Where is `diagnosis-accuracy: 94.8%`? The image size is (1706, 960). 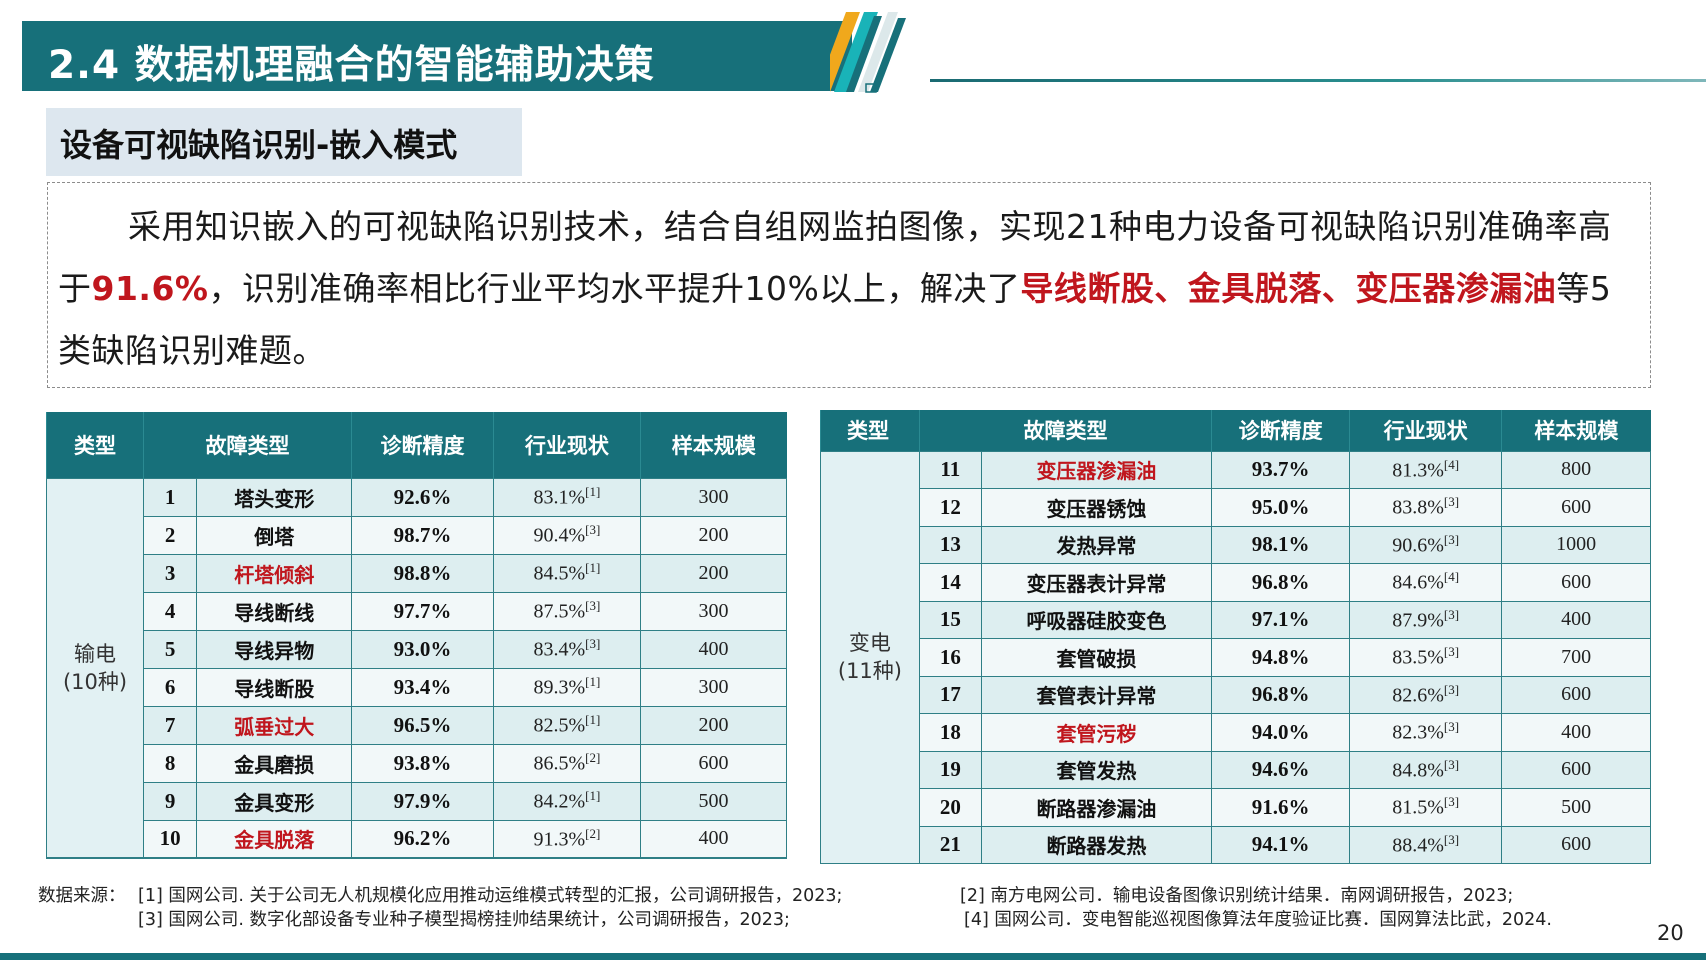 diagnosis-accuracy: 94.8% is located at coordinates (1281, 657).